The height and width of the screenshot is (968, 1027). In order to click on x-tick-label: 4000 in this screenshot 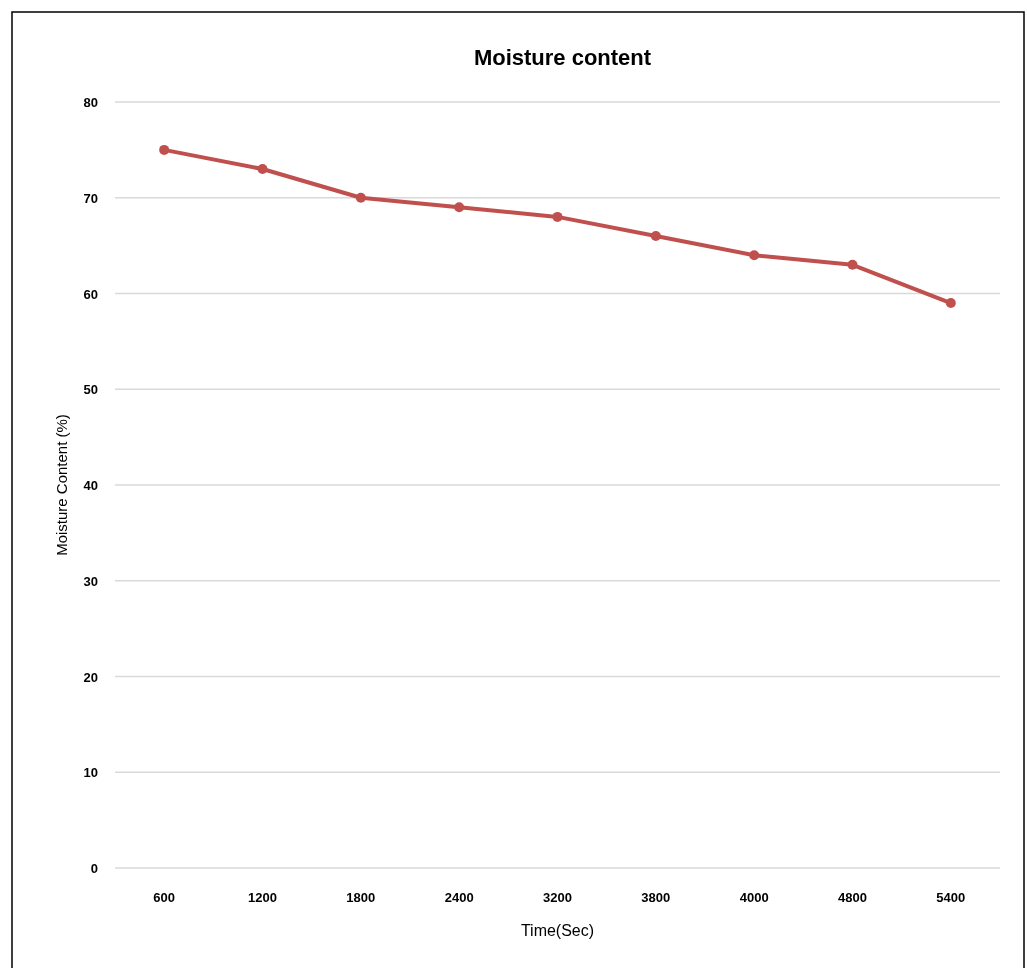, I will do `click(754, 897)`.